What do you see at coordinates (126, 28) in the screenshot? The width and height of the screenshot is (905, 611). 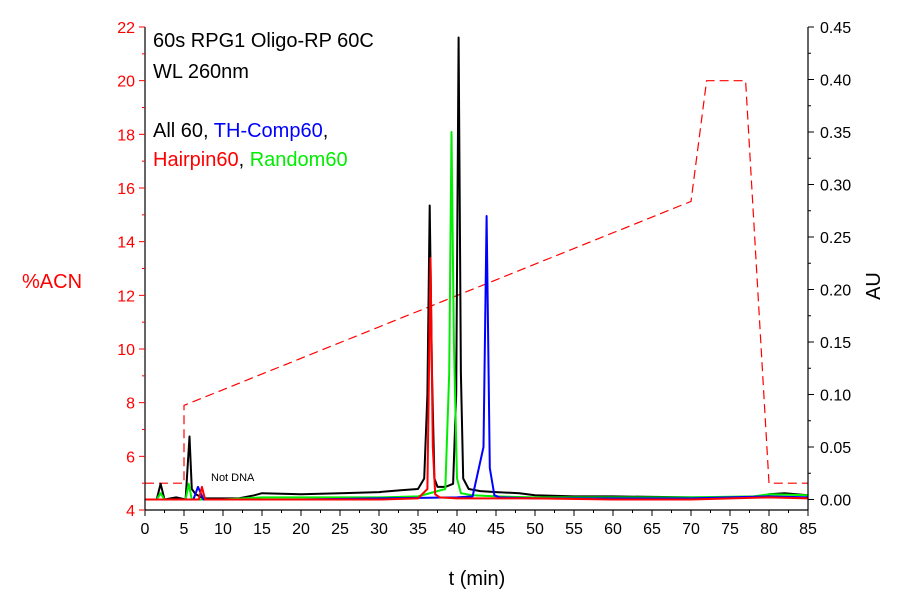 I see `y-left-tick-label-22: 22` at bounding box center [126, 28].